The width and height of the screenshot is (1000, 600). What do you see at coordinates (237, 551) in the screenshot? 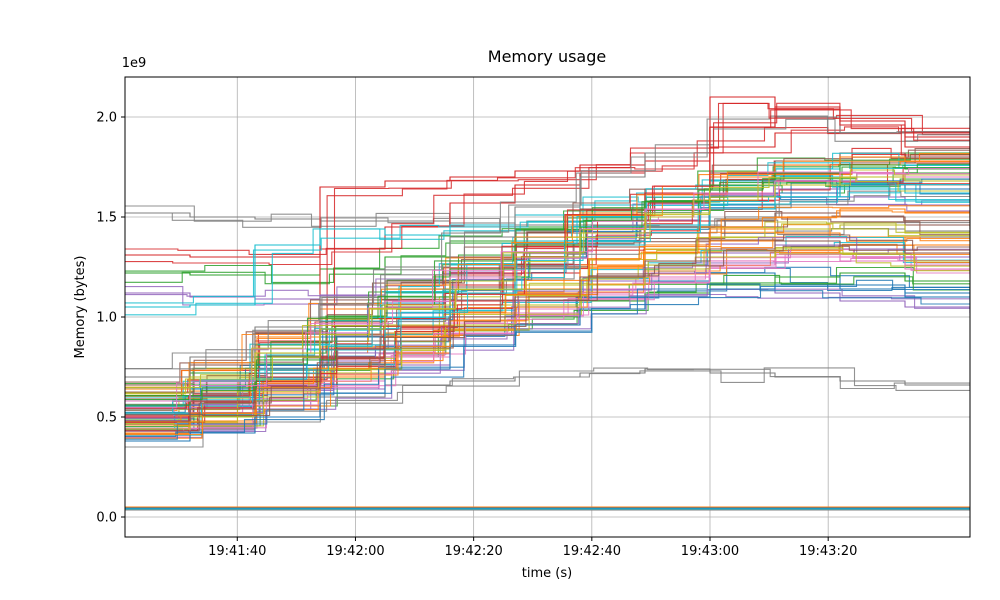
I see `x-tick-label: 19:41:40` at bounding box center [237, 551].